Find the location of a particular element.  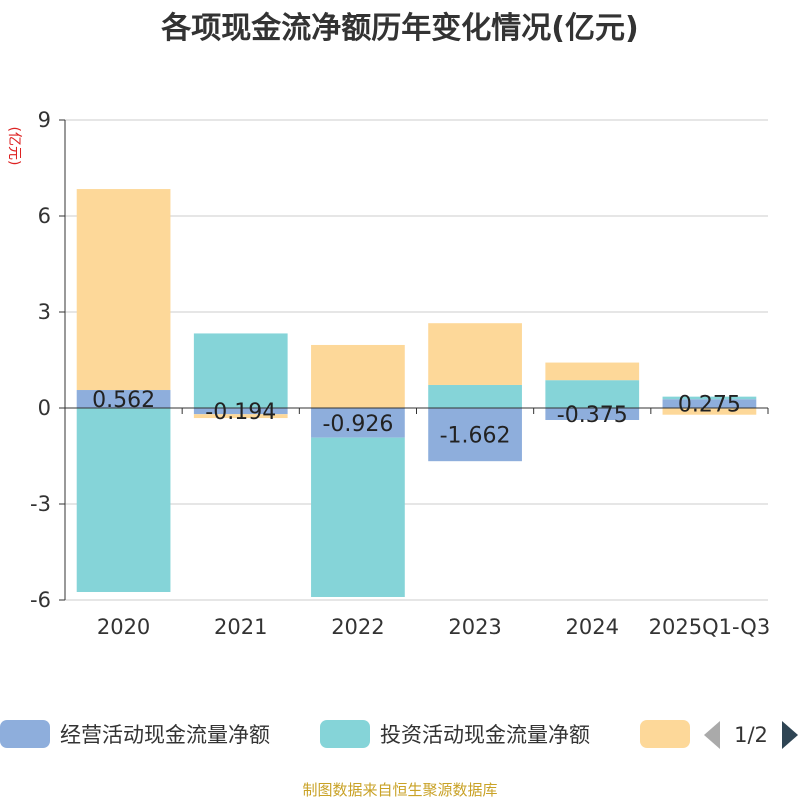

x-tick-label: 2020 is located at coordinates (123, 627).